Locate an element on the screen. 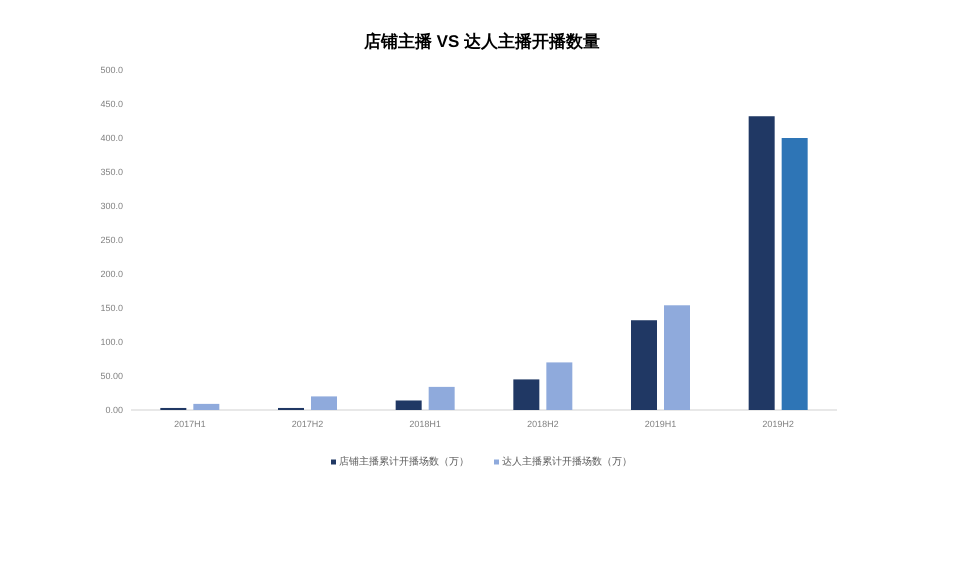 This screenshot has width=965, height=567. y-tick-label: 50.00 is located at coordinates (111, 376).